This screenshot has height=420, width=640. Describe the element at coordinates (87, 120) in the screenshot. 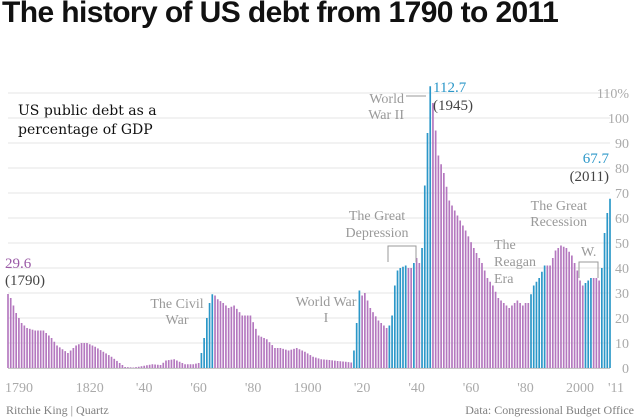

I see `chart-subtitle: US public debt as a percentage of GDP` at that location.